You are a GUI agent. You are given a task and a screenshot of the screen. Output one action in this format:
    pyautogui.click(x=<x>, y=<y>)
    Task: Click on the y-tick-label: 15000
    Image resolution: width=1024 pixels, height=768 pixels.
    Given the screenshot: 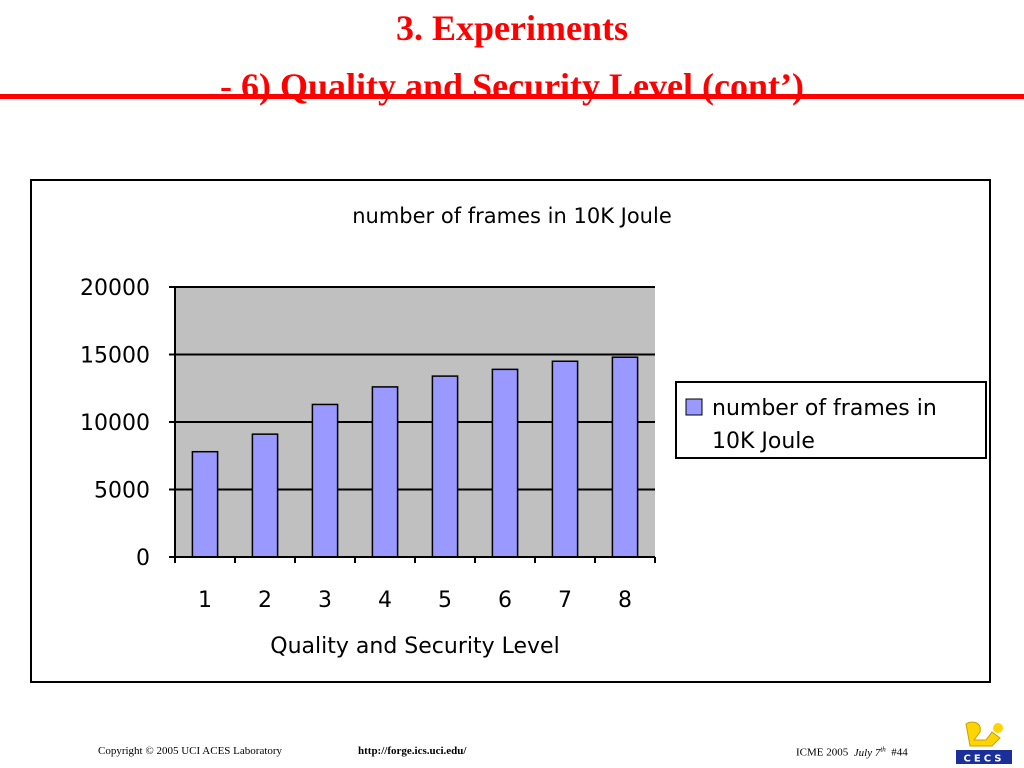 What is the action you would take?
    pyautogui.click(x=115, y=356)
    